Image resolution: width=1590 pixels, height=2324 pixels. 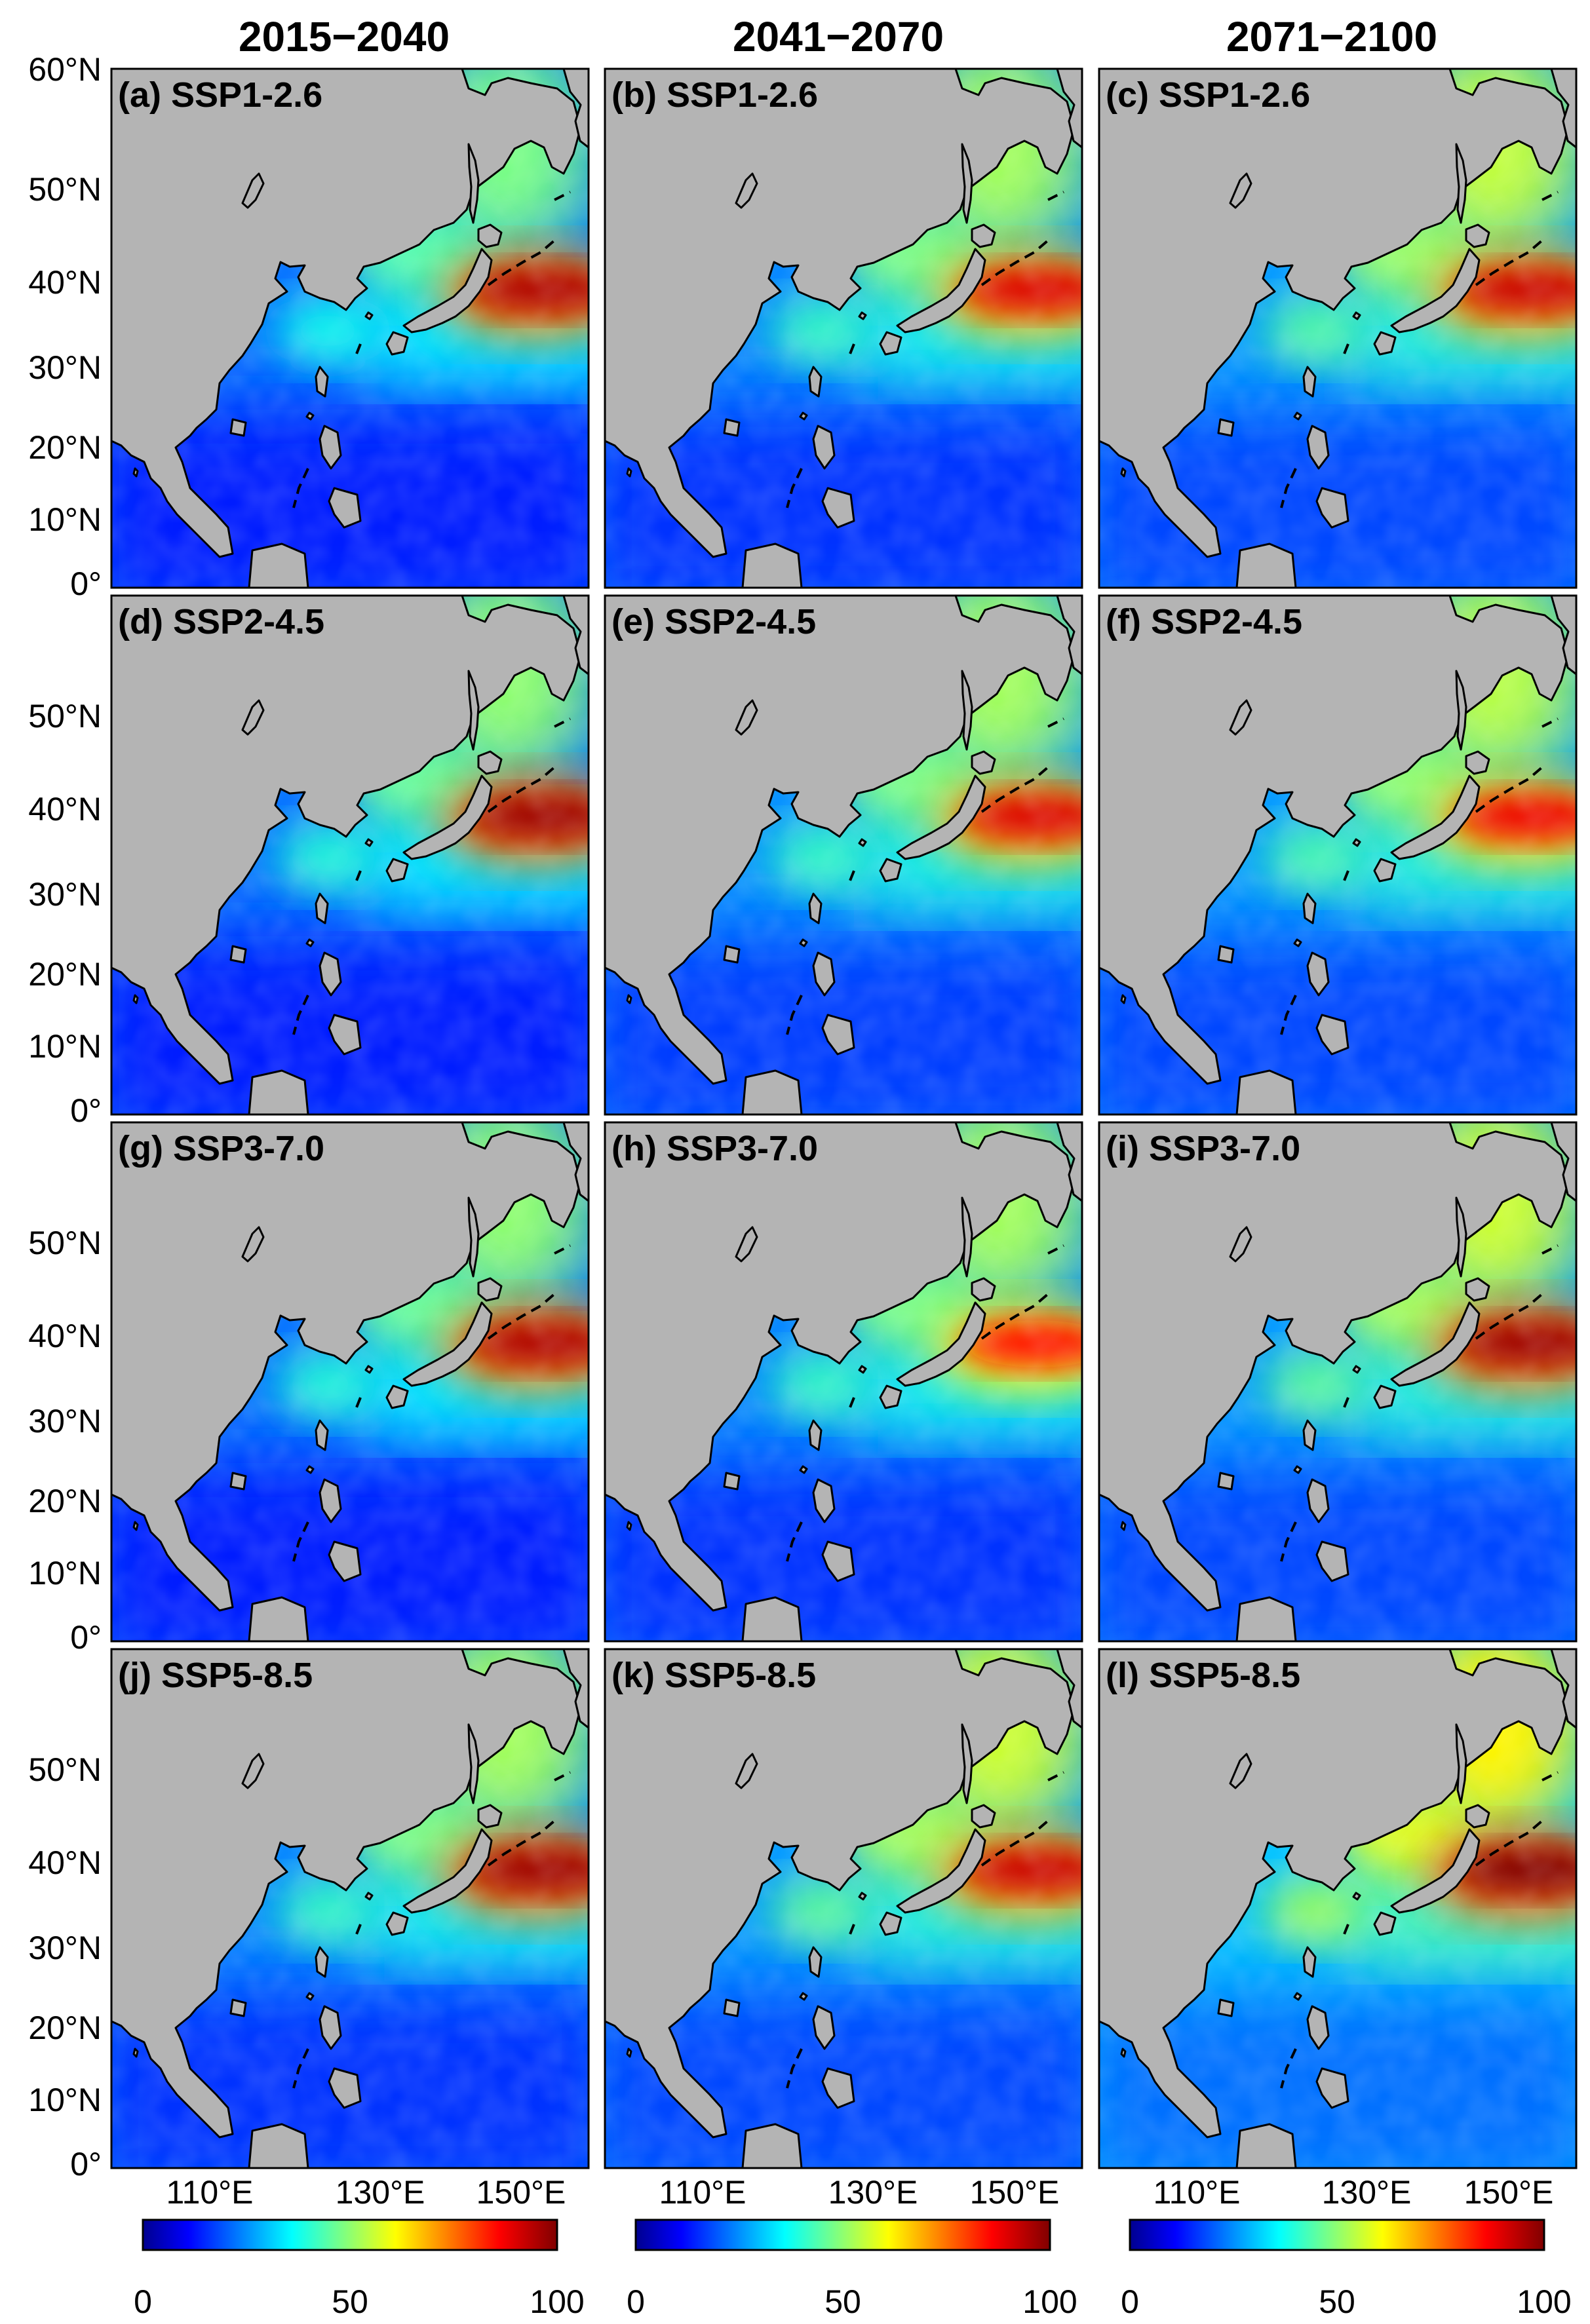 I want to click on lon-tick-150e: 150°E, so click(x=521, y=2192).